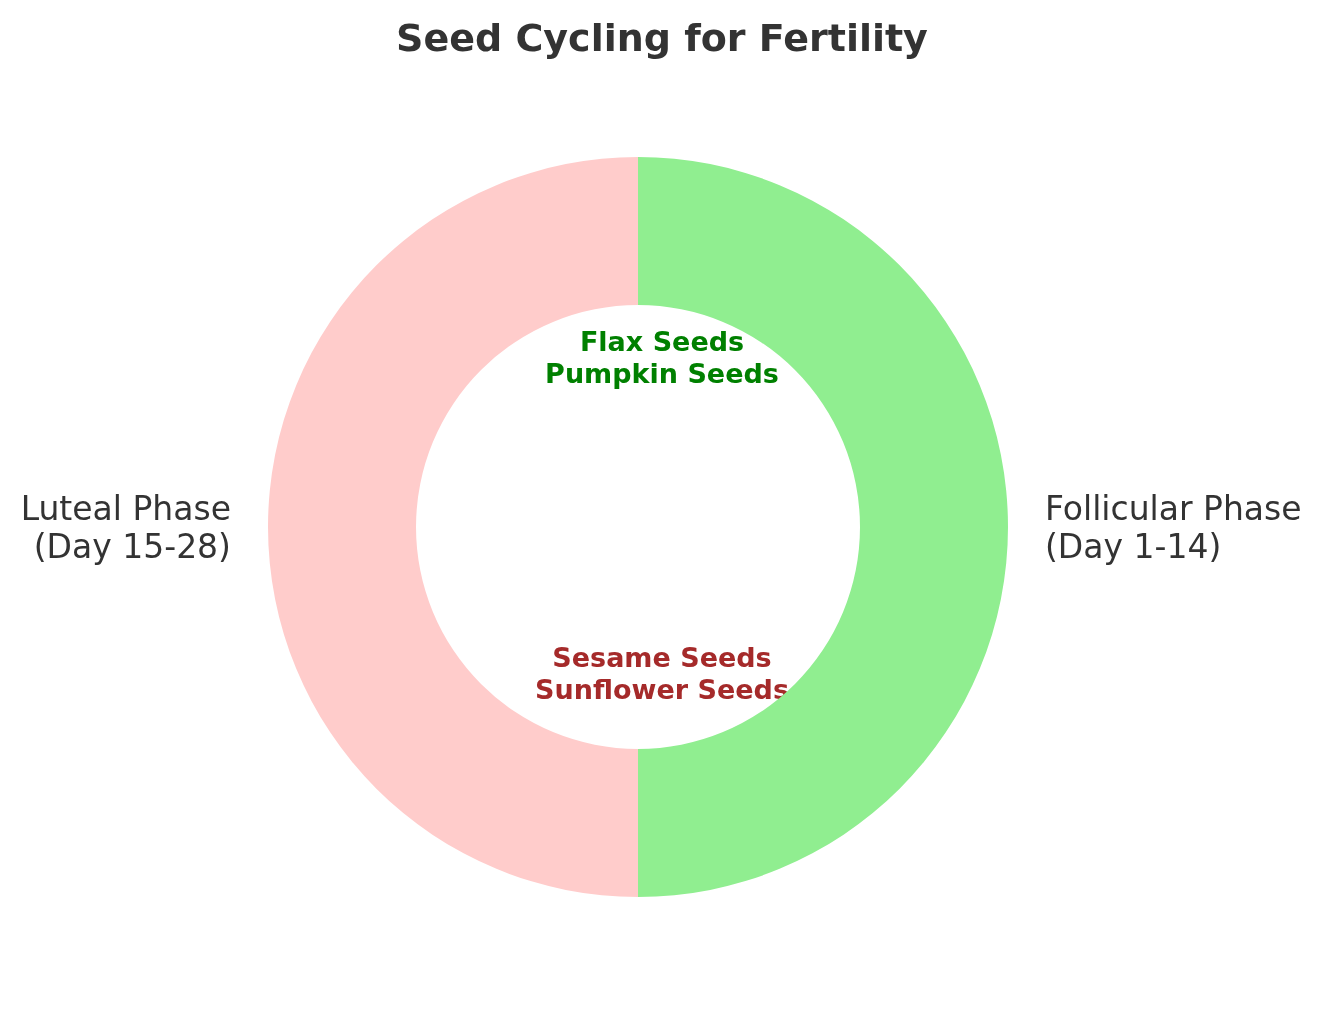  Describe the element at coordinates (662, 38) in the screenshot. I see `chart-title: Seed Cycling for Fertility` at that location.